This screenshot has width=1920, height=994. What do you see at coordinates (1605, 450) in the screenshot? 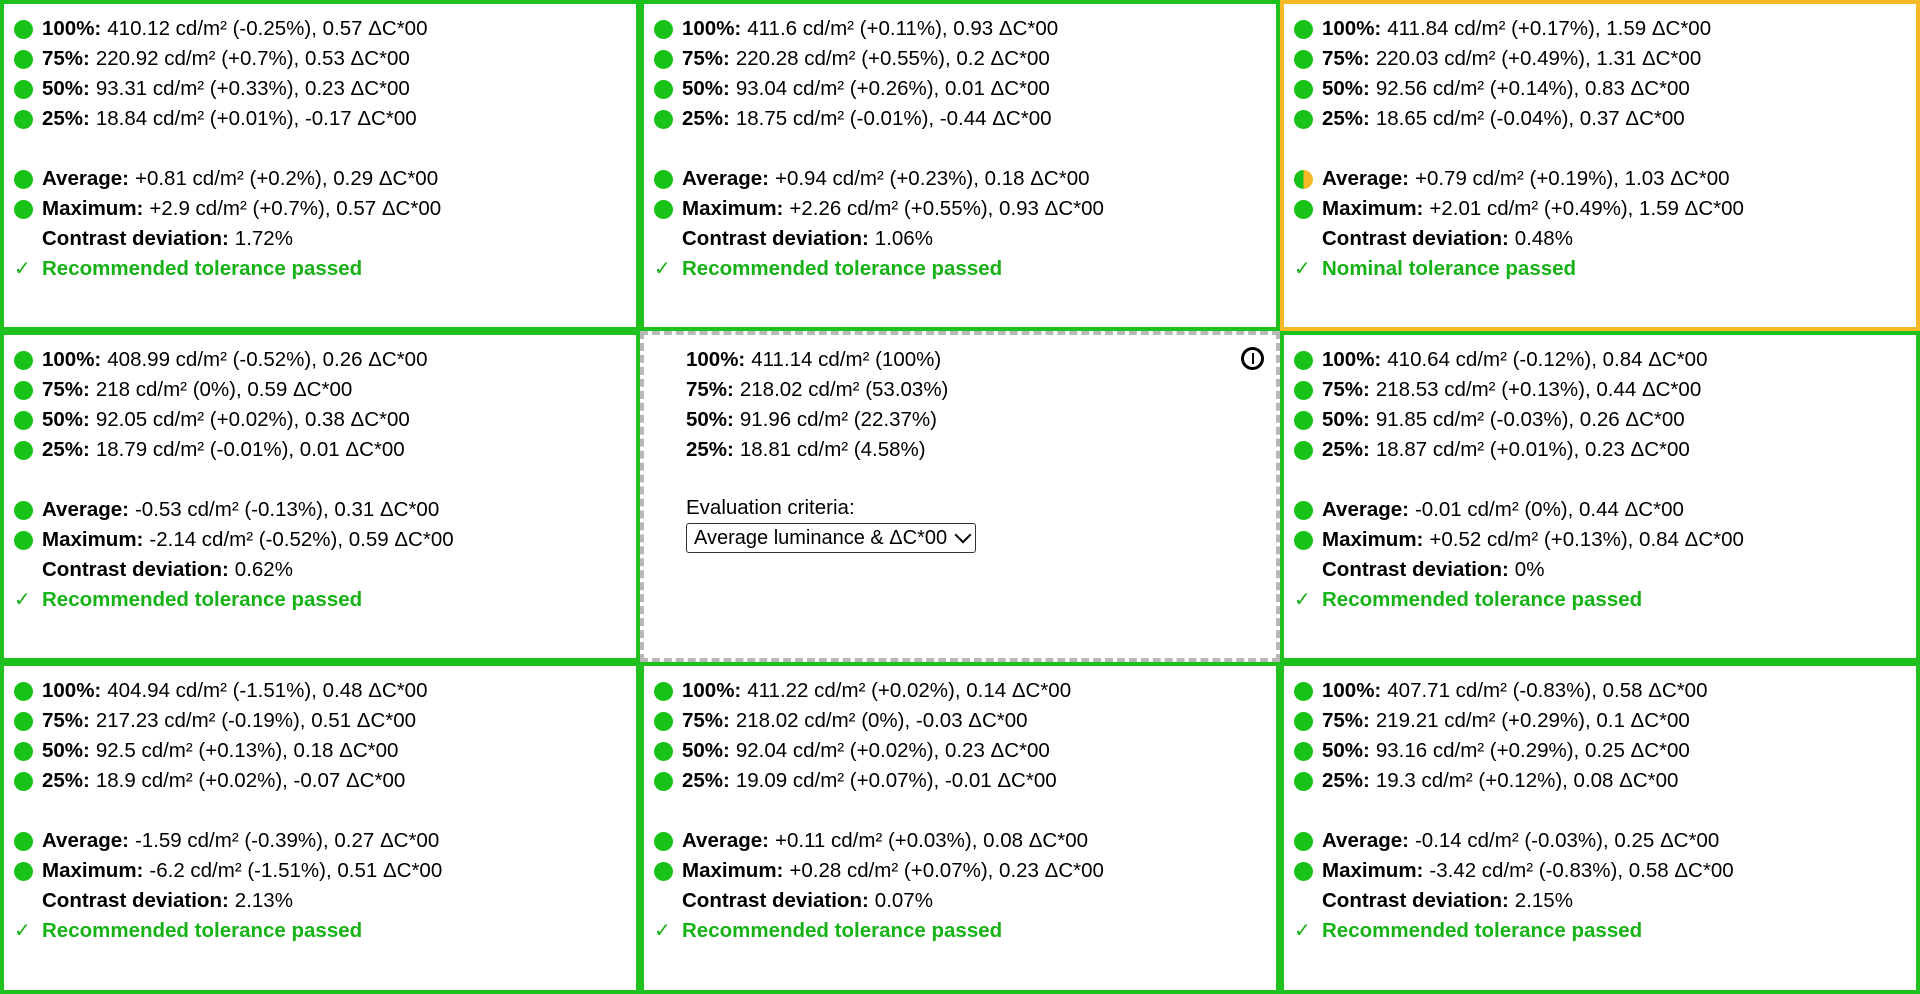
I see `measurement-row-25: 25%: 18.87 cd/m² (+0.01%), 0.23 ΔC*00` at bounding box center [1605, 450].